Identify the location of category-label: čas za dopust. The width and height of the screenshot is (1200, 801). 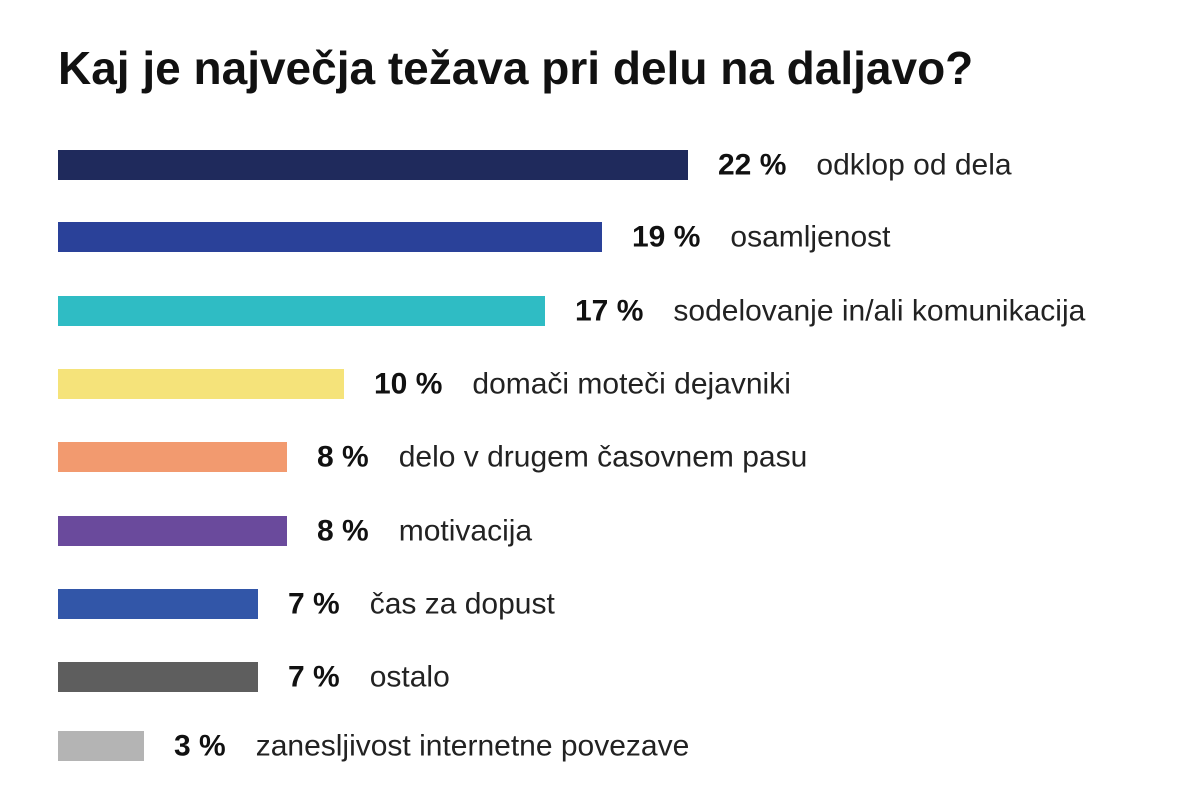
(463, 604).